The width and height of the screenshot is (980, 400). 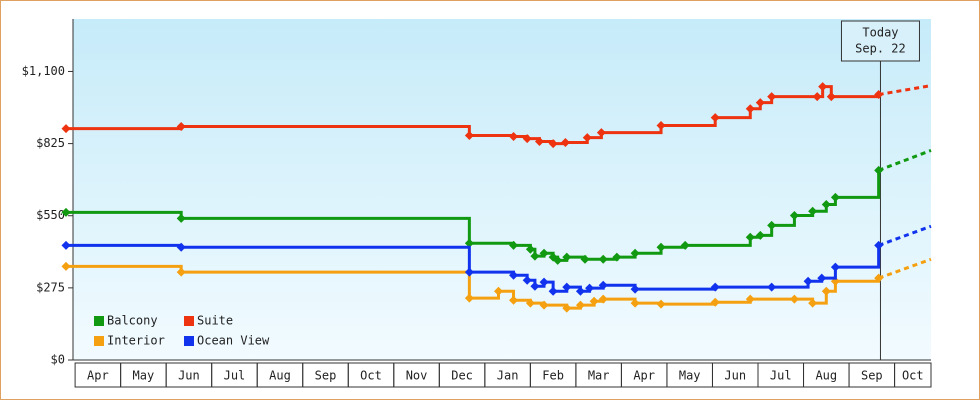 What do you see at coordinates (50, 143) in the screenshot?
I see `y-tick-label: $825` at bounding box center [50, 143].